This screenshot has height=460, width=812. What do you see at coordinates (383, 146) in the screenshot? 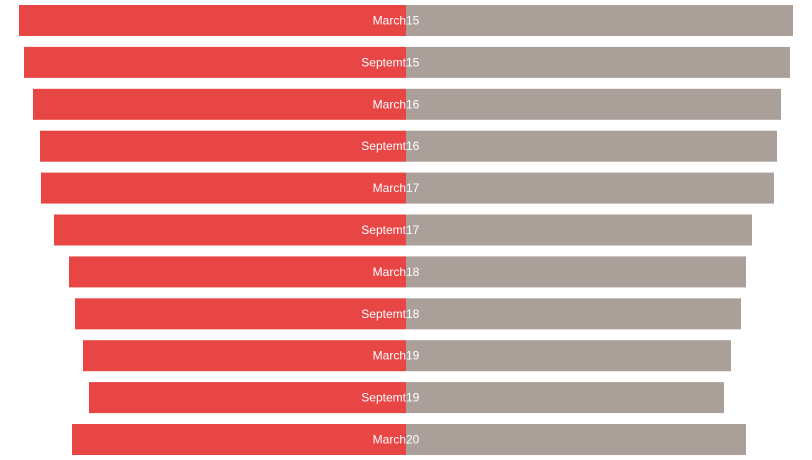
I see `category-label-left-3: Septemt` at bounding box center [383, 146].